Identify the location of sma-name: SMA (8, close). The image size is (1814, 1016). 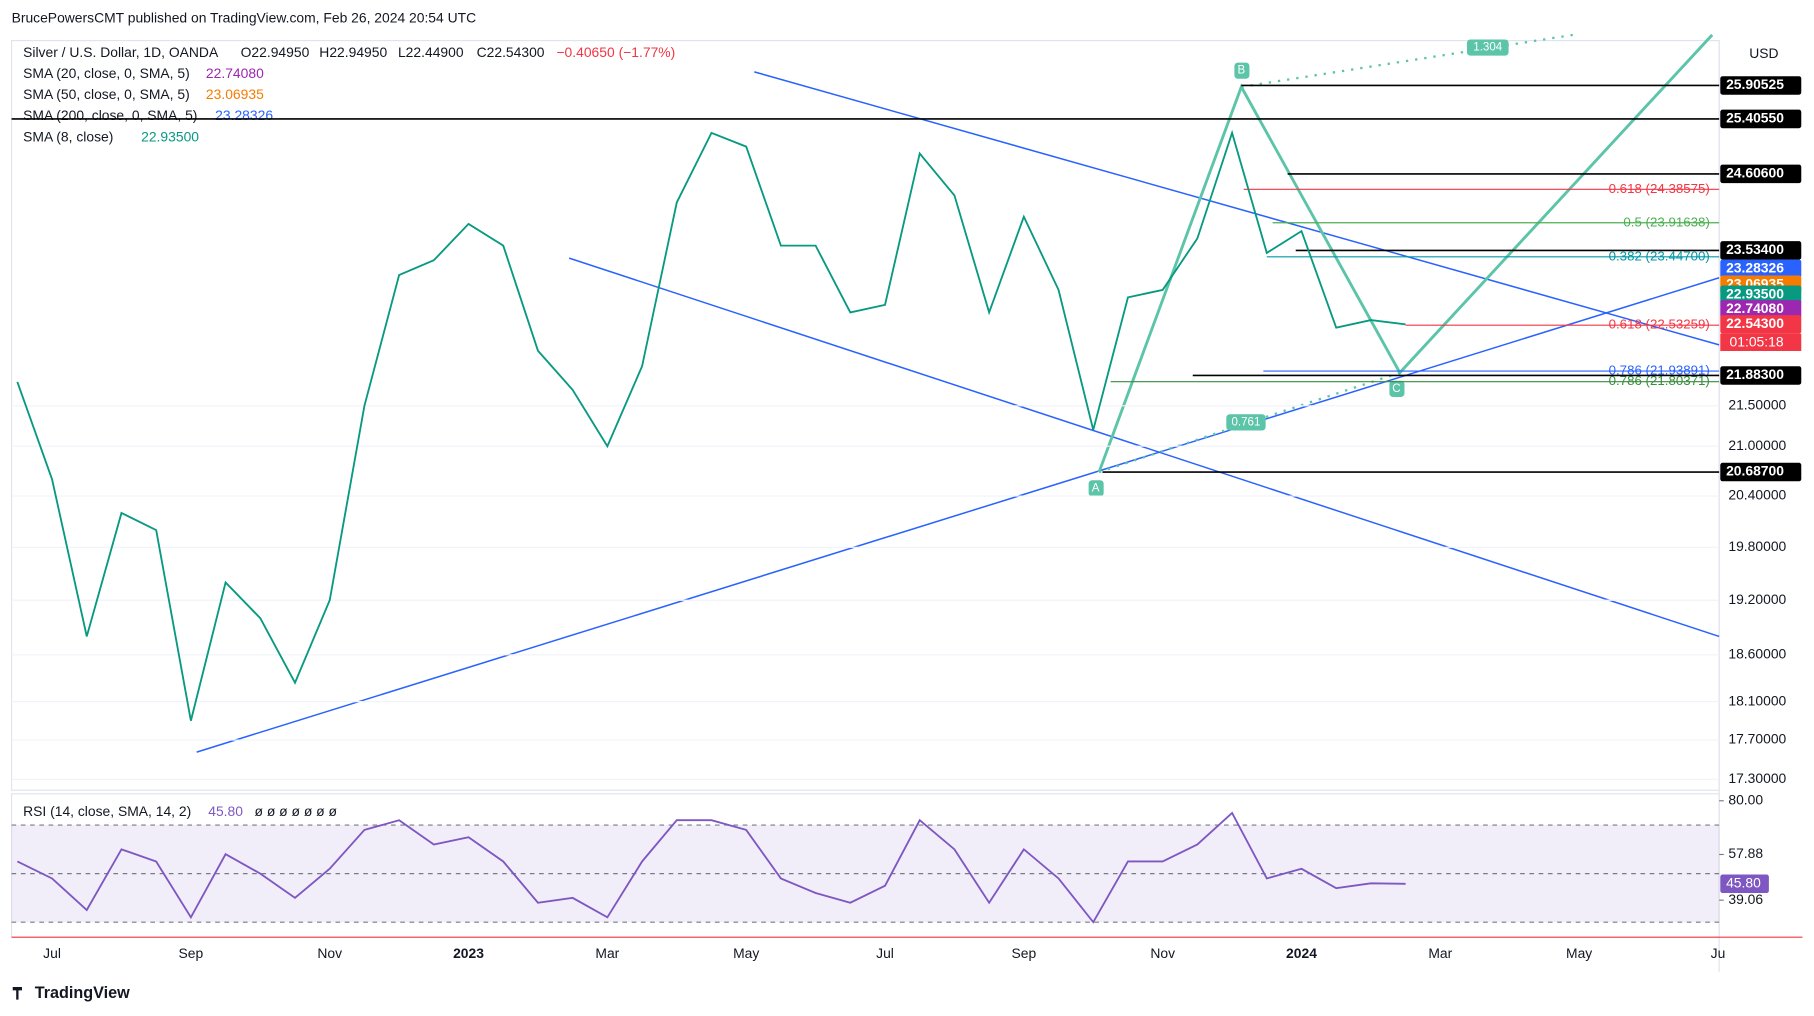
(68, 136).